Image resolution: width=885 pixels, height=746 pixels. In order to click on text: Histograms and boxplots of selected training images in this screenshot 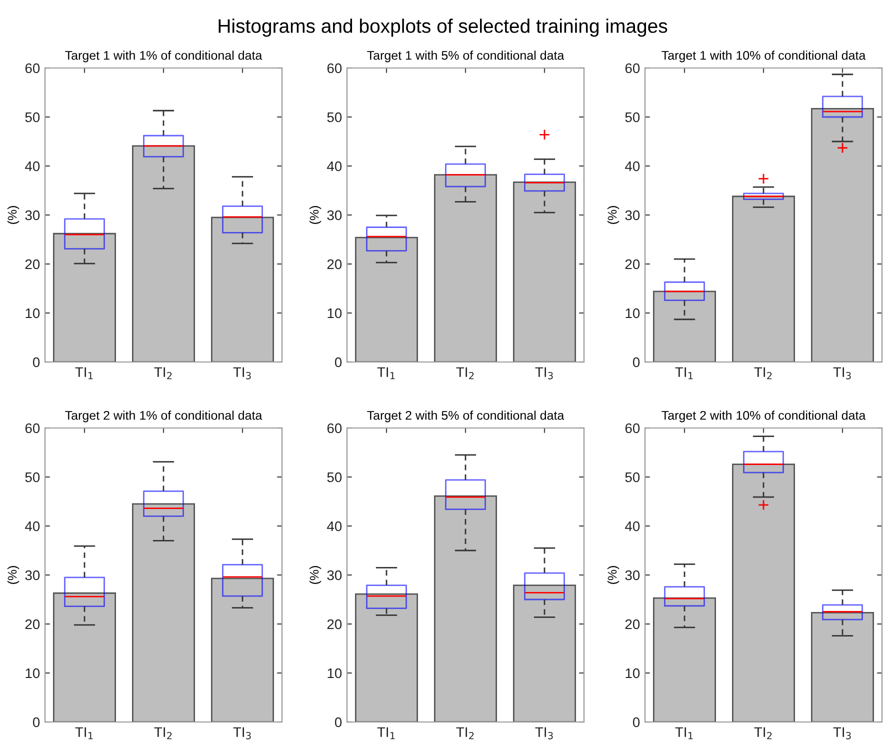, I will do `click(443, 27)`.